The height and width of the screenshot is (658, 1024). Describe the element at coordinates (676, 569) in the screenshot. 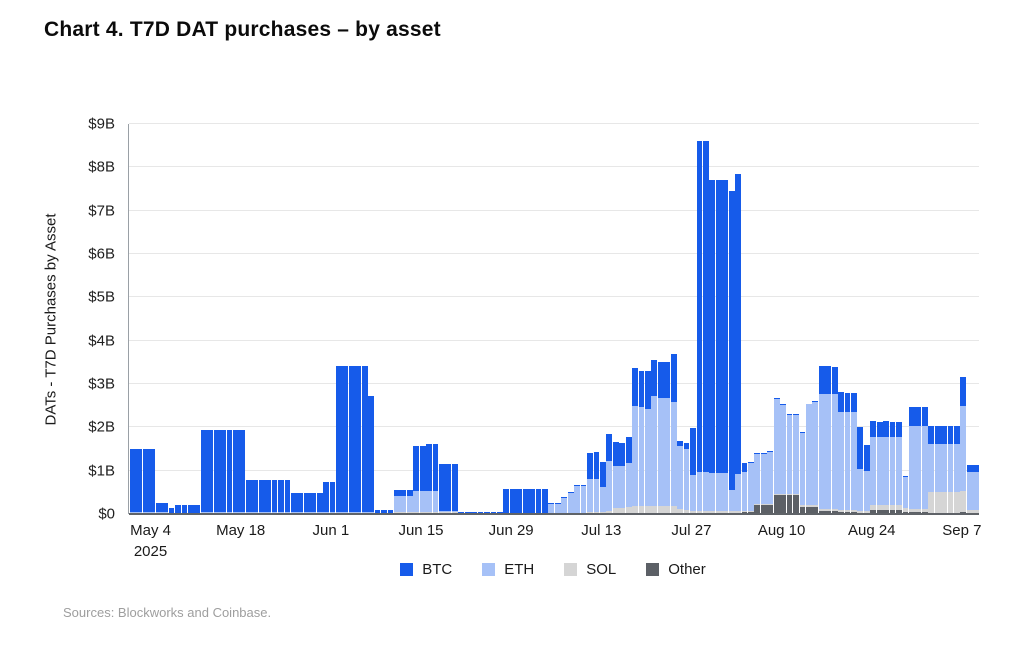

I see `legend-item-other: Other` at that location.